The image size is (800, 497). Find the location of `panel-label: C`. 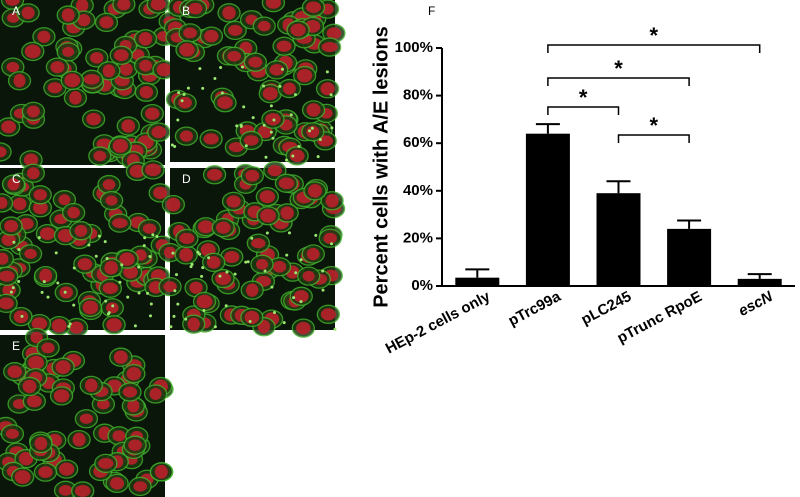

panel-label: C is located at coordinates (16, 179).